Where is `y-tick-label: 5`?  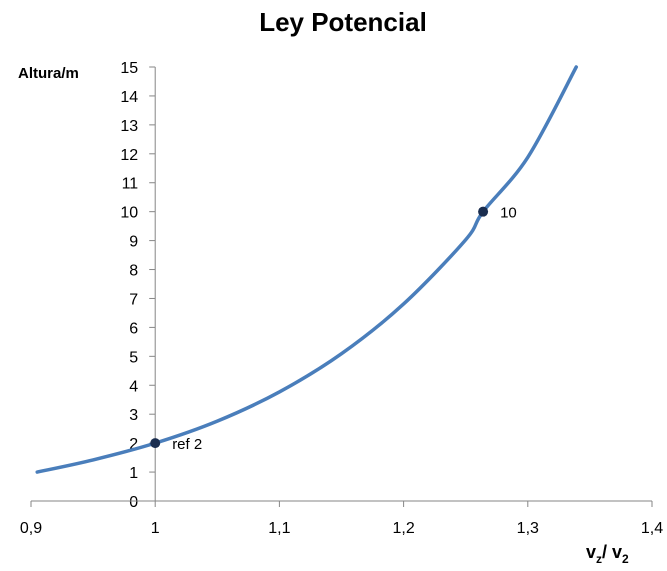 y-tick-label: 5 is located at coordinates (133, 357).